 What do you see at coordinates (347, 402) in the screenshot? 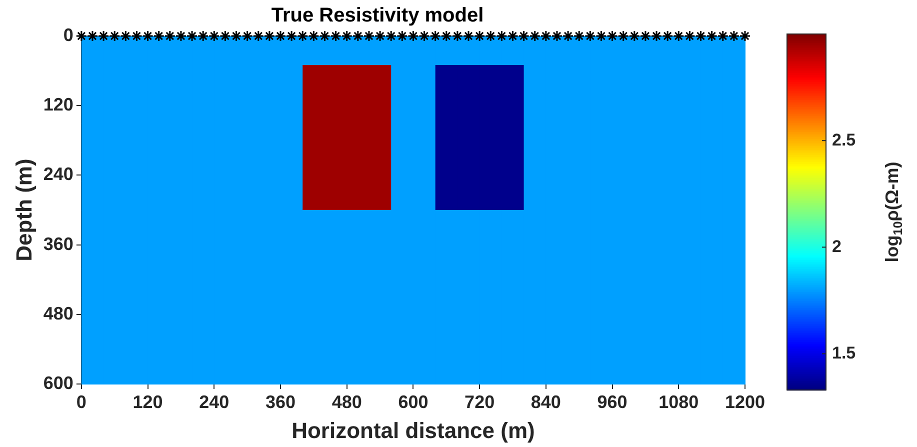
I see `x-tick-label: 480` at bounding box center [347, 402].